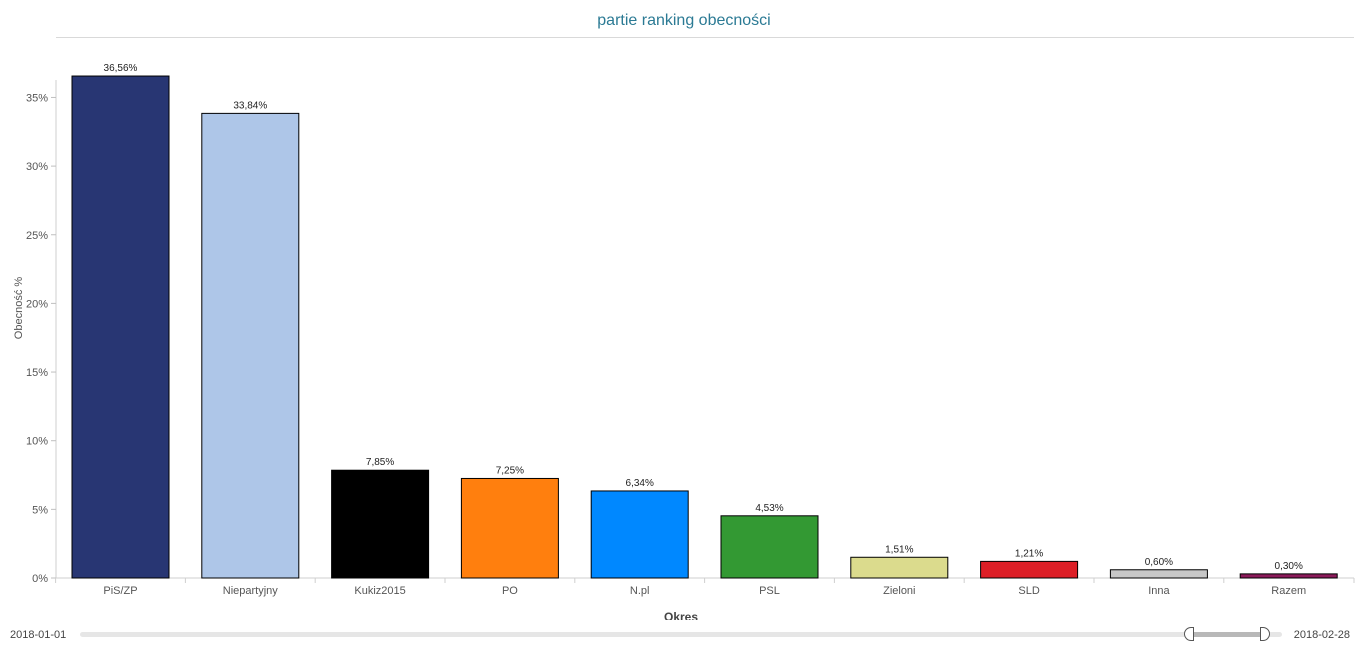 The height and width of the screenshot is (662, 1368). What do you see at coordinates (899, 549) in the screenshot?
I see `data-label: 1,51%` at bounding box center [899, 549].